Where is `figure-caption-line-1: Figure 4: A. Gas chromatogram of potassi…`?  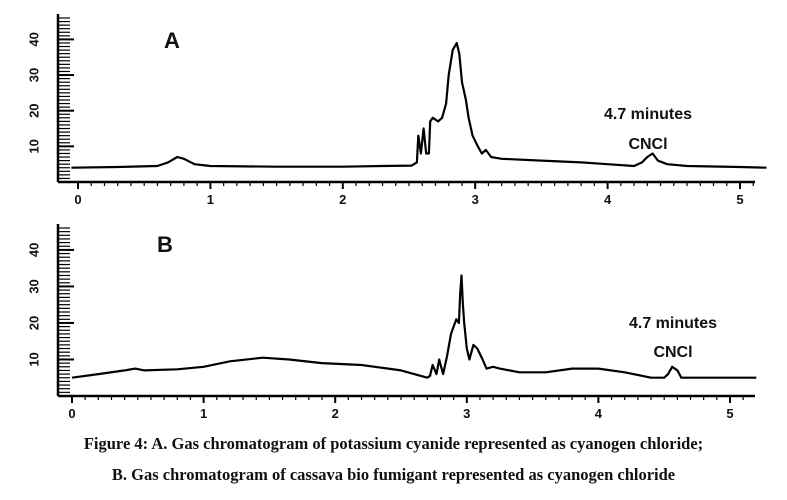
figure-caption-line-1: Figure 4: A. Gas chromatogram of potassi… is located at coordinates (393, 443).